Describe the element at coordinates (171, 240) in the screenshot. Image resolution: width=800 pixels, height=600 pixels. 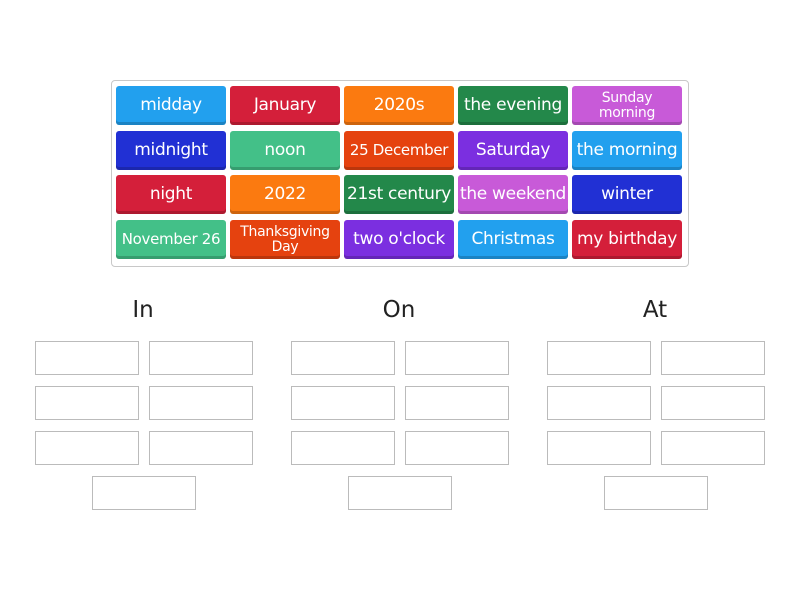
I see `word-tile: November 26` at that location.